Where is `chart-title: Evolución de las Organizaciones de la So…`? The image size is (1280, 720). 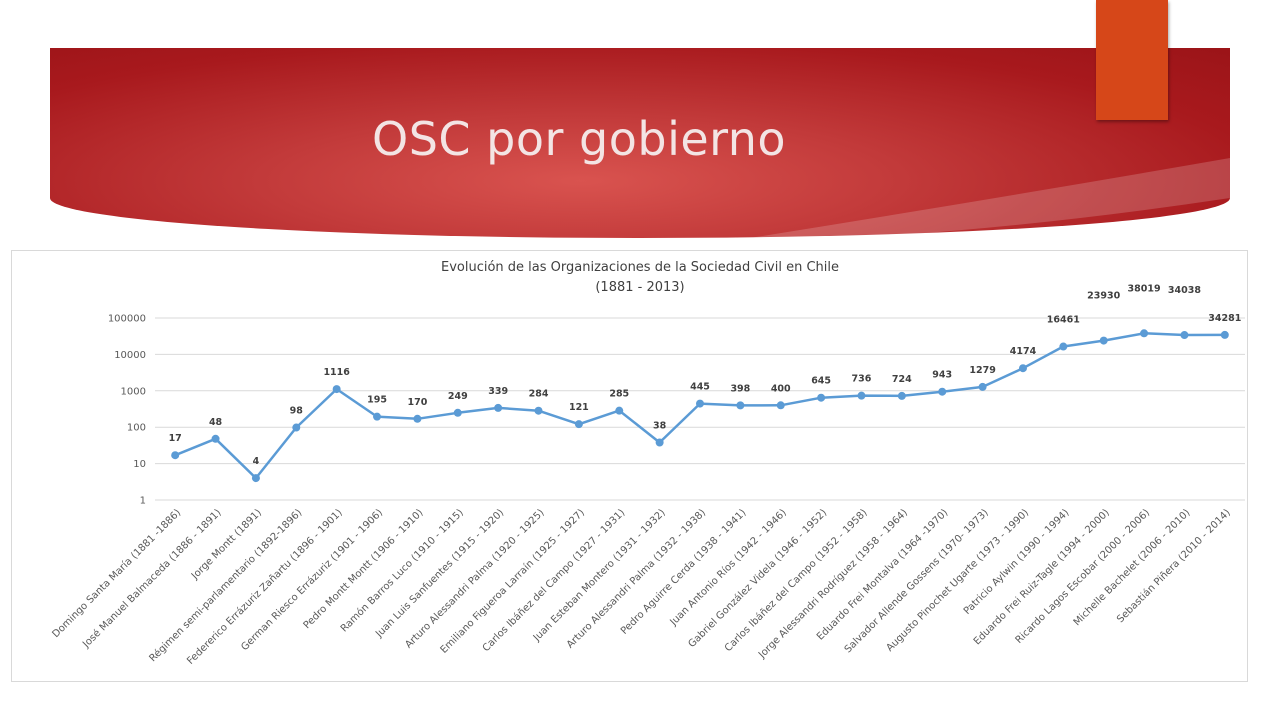 chart-title: Evolución de las Organizaciones de la So… is located at coordinates (640, 278).